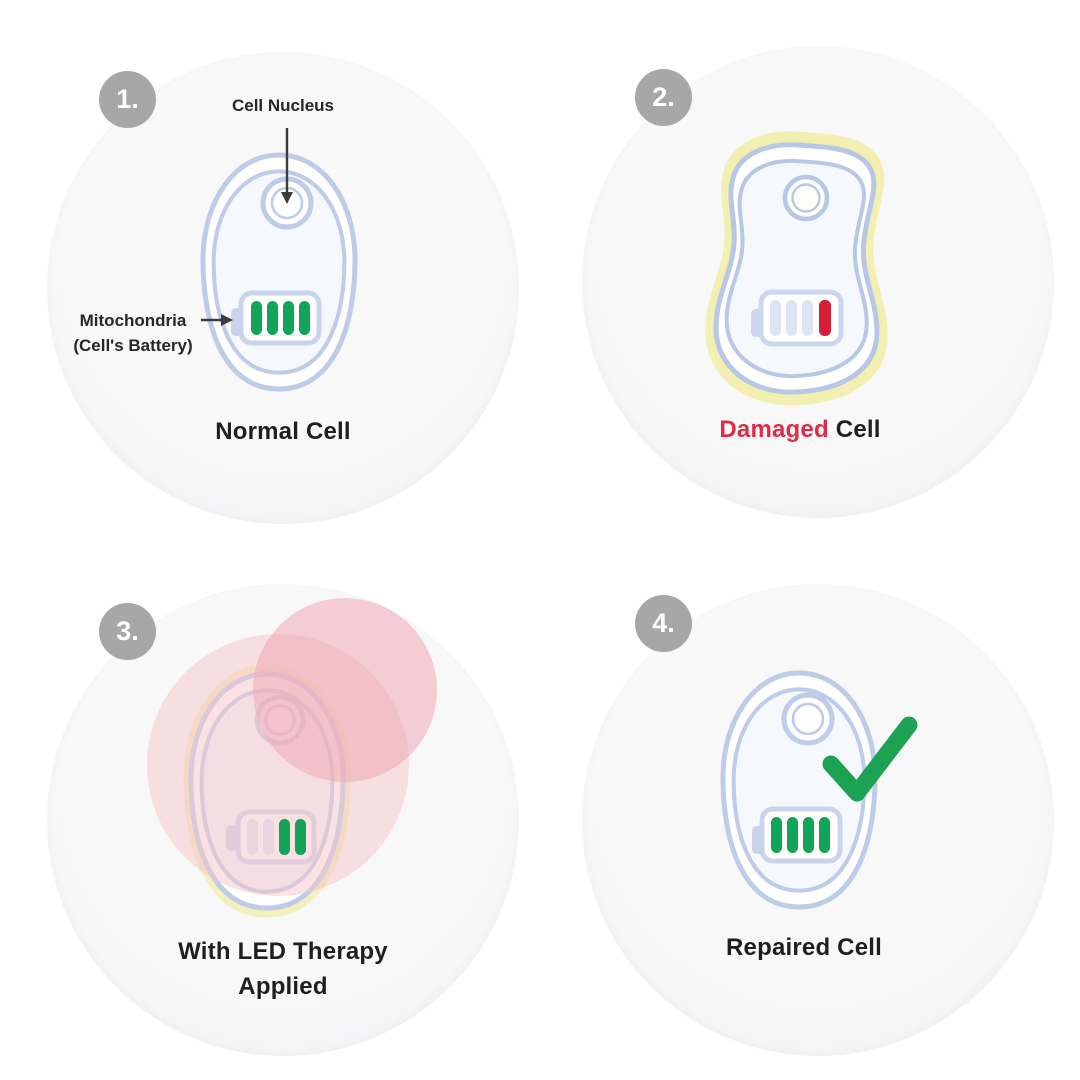 The width and height of the screenshot is (1080, 1080). I want to click on step-badge-1: 1., so click(127, 99).